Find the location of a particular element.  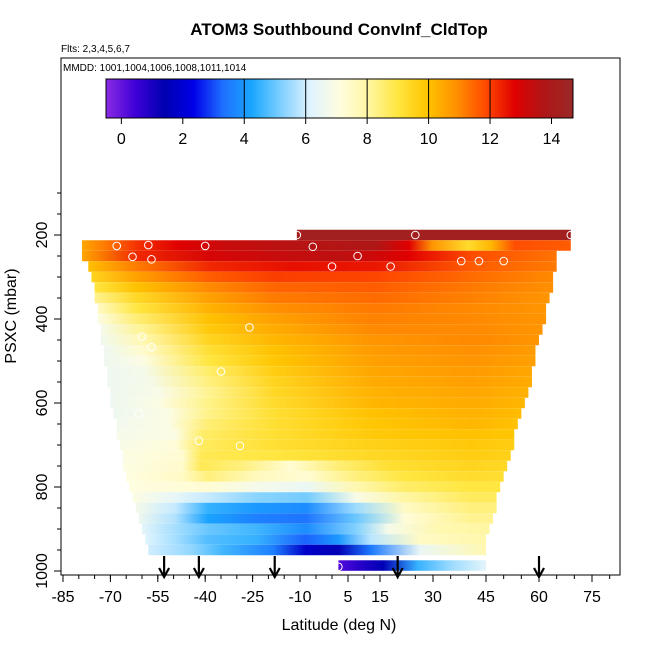

y-axis: 200 400 600 800 1000 is located at coordinates (47, 390).